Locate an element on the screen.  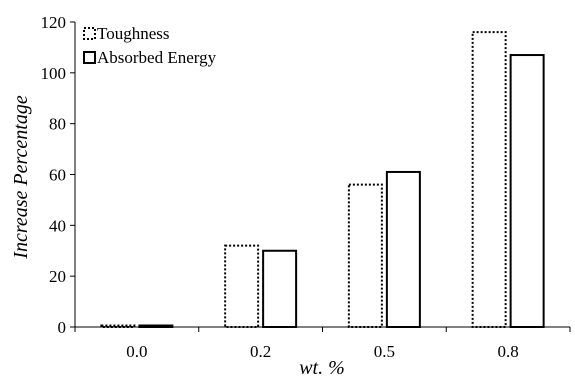
y-tick-label: 0 is located at coordinates (62, 327).